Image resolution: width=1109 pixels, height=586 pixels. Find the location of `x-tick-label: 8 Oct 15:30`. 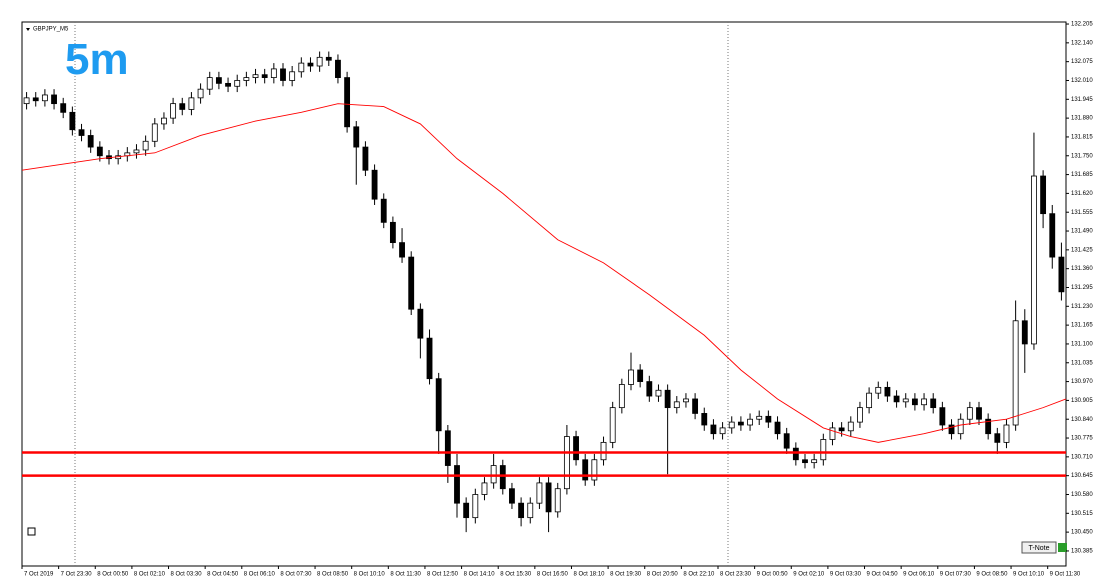

x-tick-label: 8 Oct 15:30 is located at coordinates (516, 575).